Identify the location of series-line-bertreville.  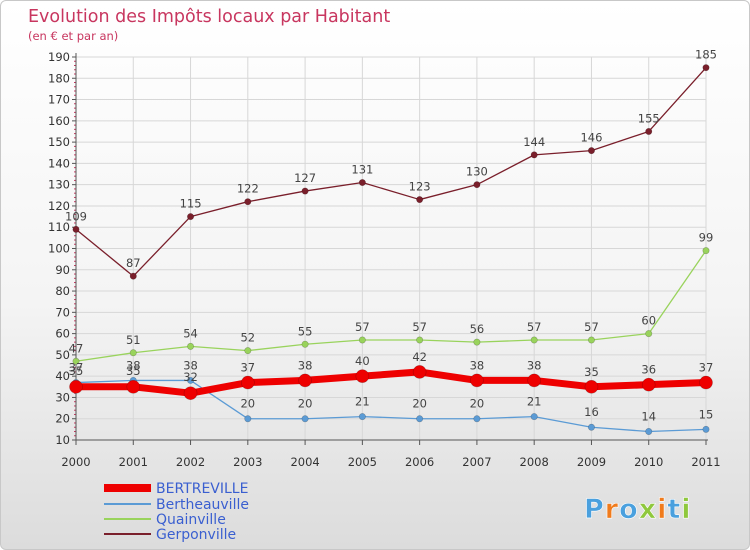
(391, 382).